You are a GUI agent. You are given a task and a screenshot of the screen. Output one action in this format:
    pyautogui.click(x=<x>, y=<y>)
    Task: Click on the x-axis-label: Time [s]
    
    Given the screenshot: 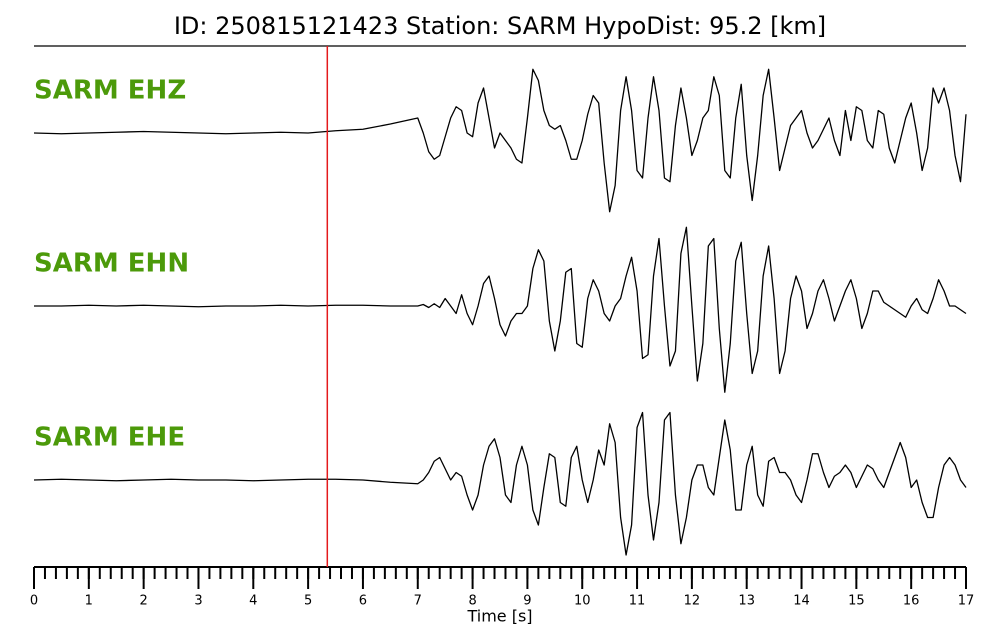 What is the action you would take?
    pyautogui.click(x=499, y=616)
    